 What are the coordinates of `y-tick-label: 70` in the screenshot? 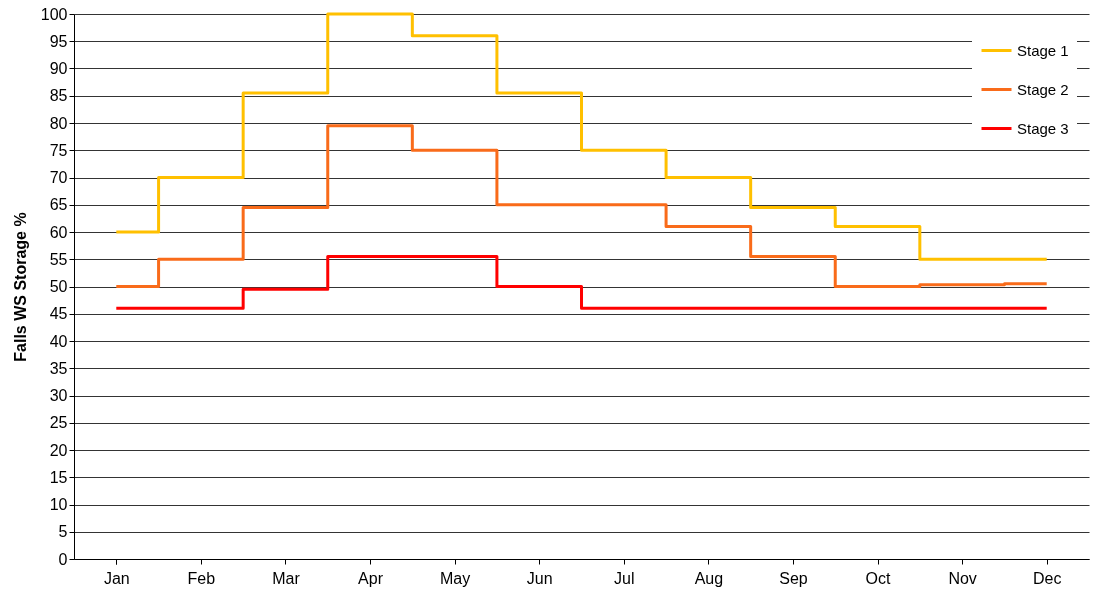 It's located at (58, 177).